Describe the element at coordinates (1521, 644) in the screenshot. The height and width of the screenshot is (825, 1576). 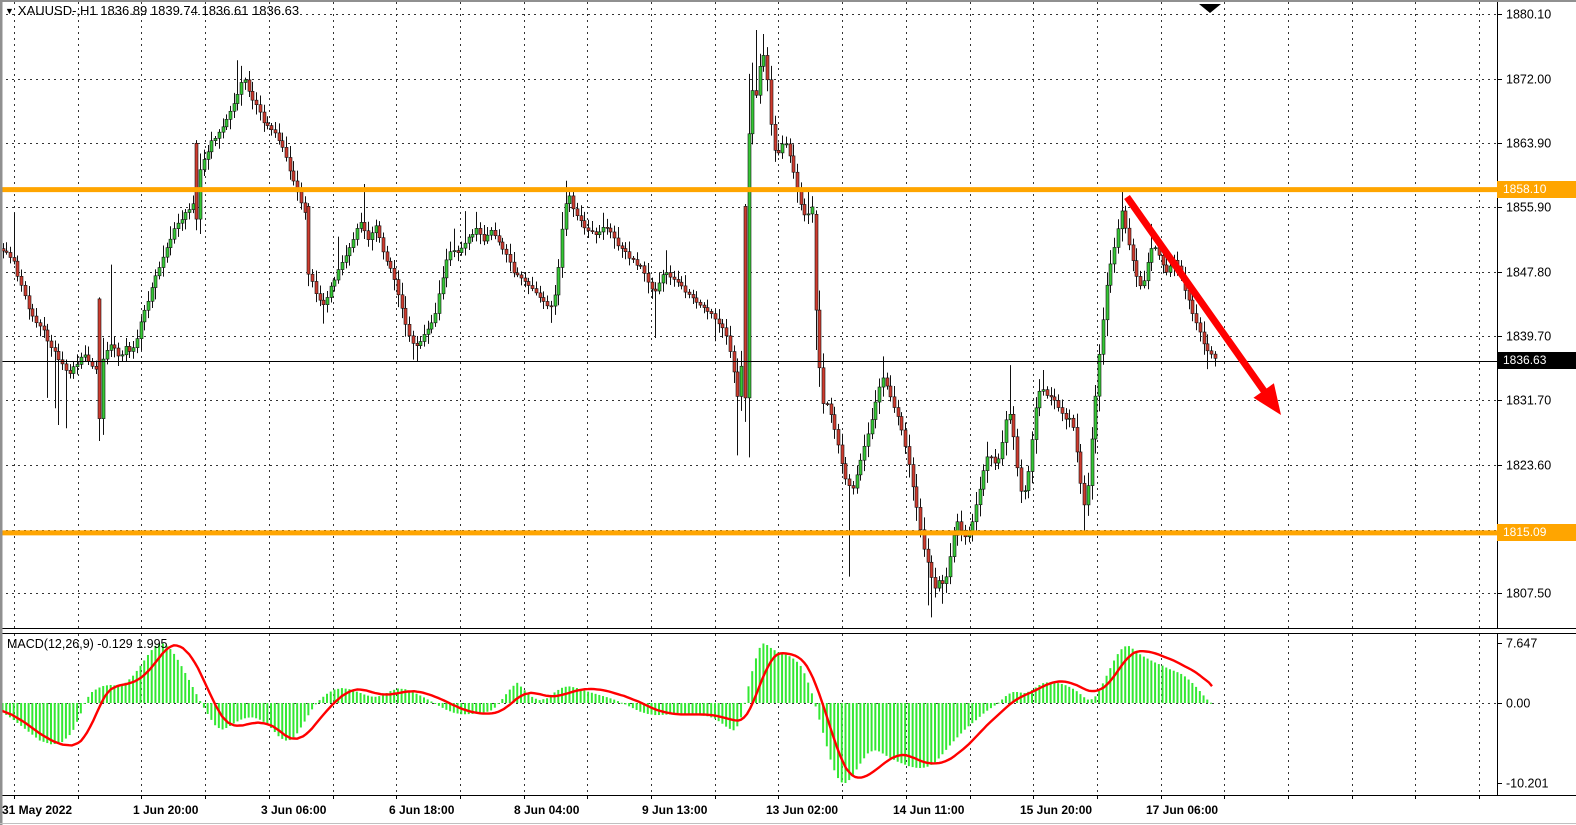
I see `macd-tick-label: 7.647` at that location.